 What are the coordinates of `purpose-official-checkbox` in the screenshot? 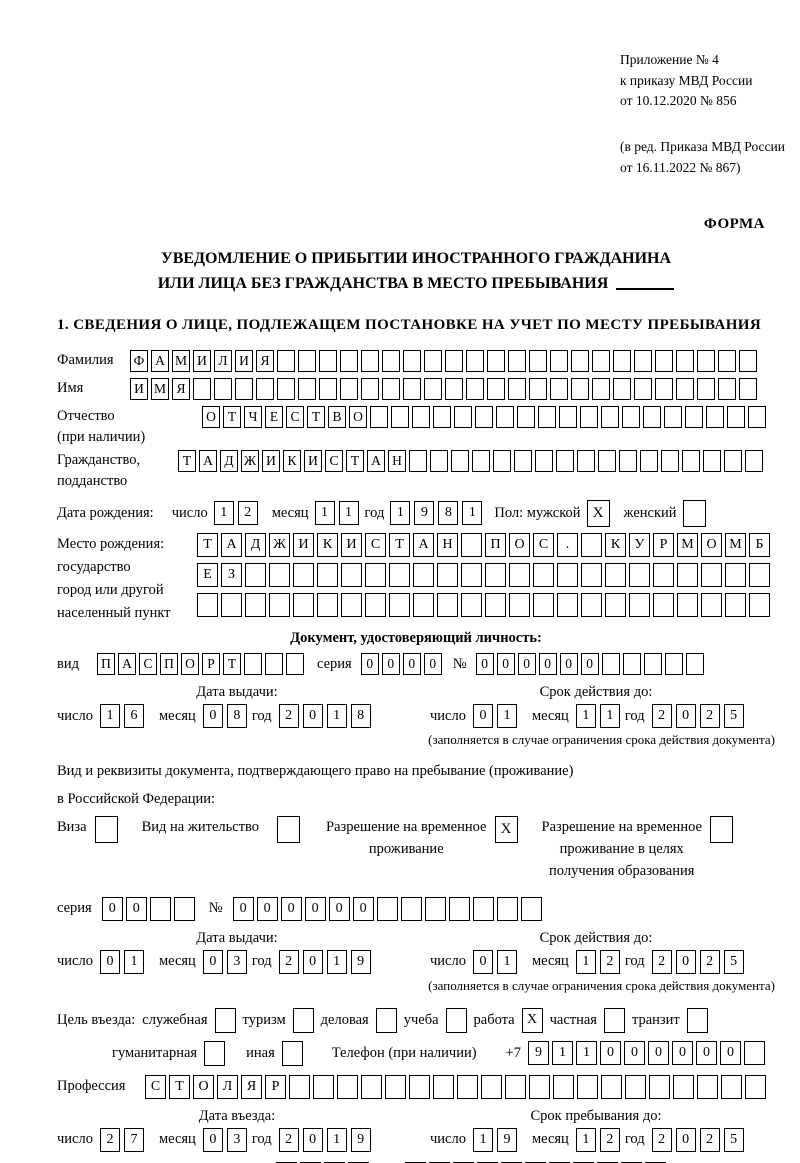 It's located at (225, 1020).